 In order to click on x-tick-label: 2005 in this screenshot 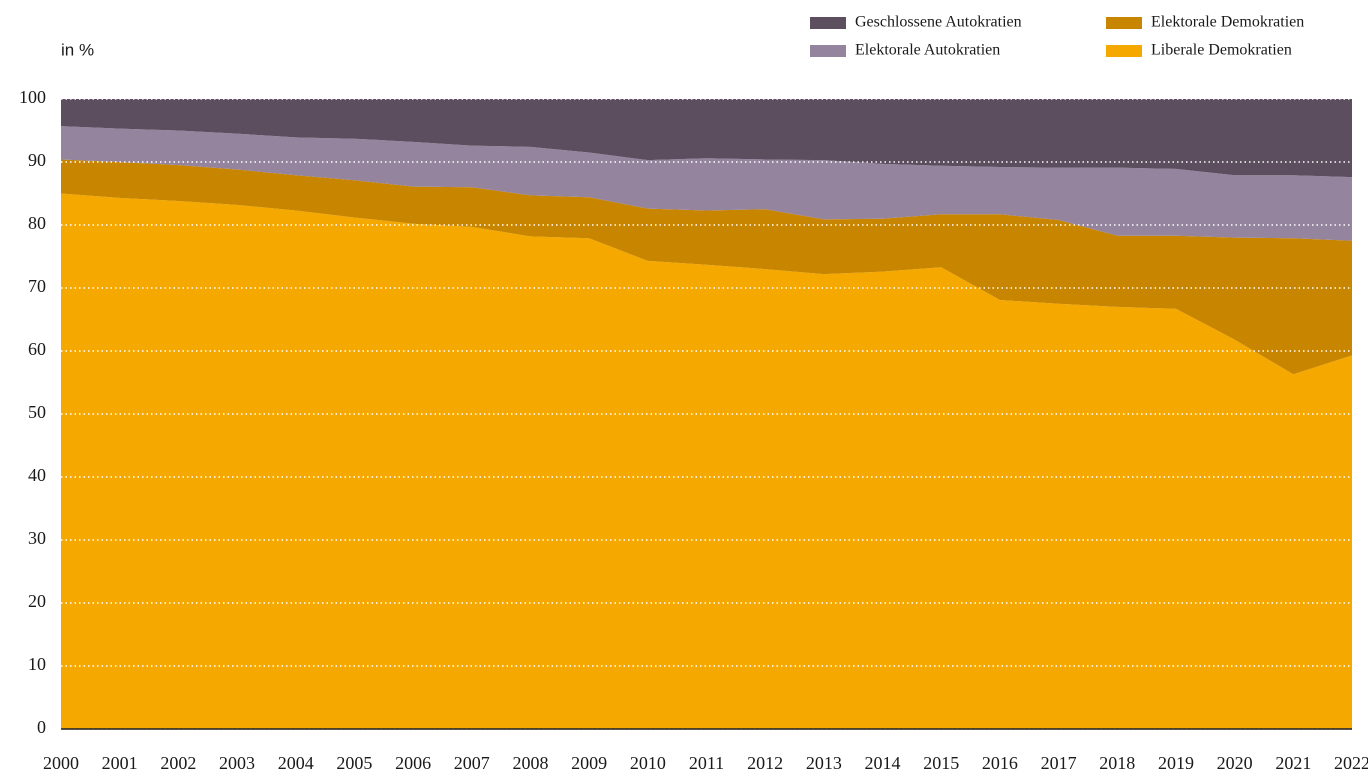, I will do `click(354, 763)`.